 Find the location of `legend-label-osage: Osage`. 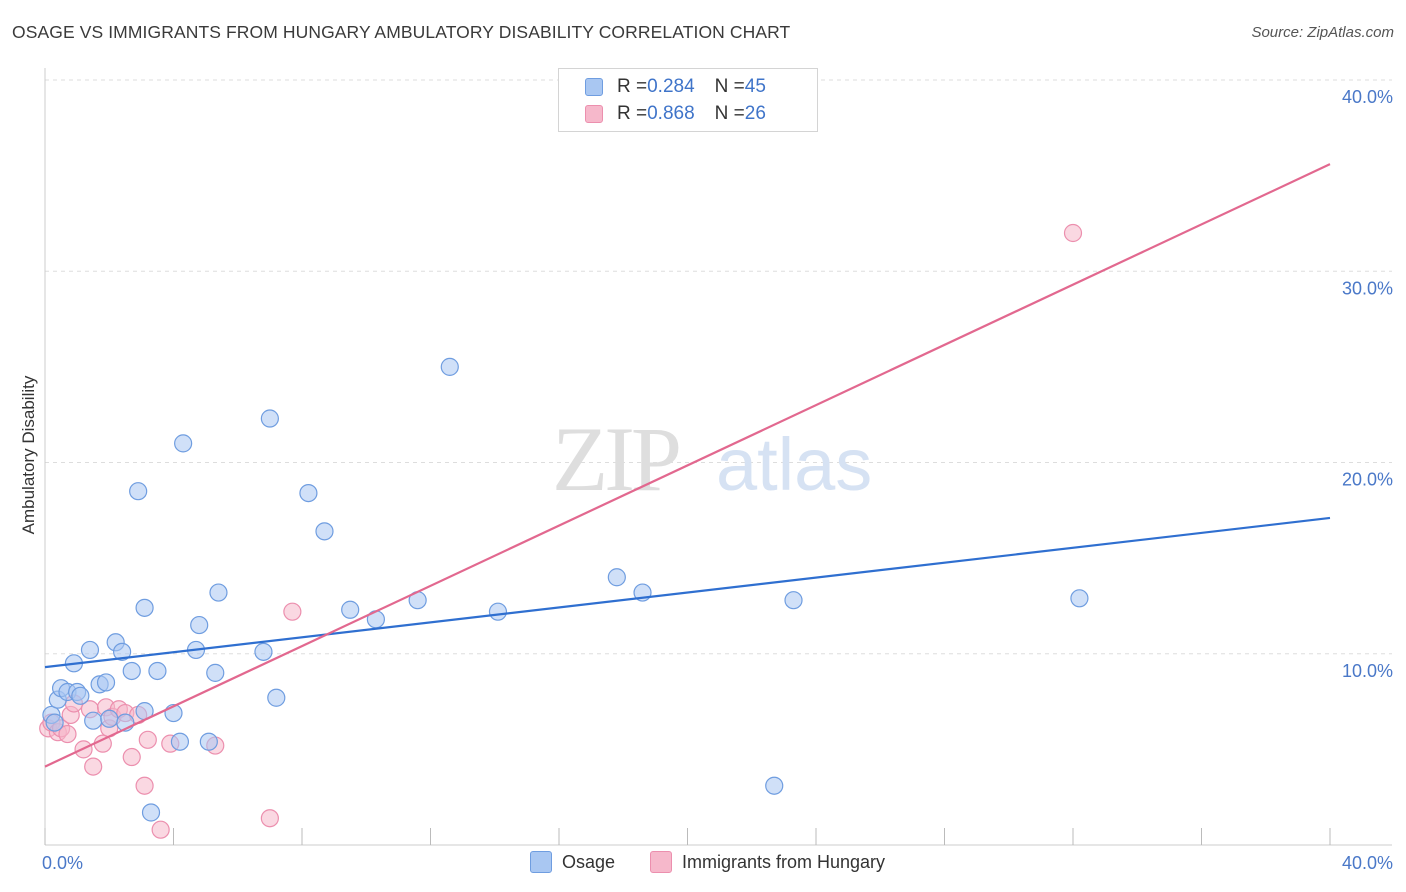

legend-label-osage: Osage is located at coordinates (589, 861).